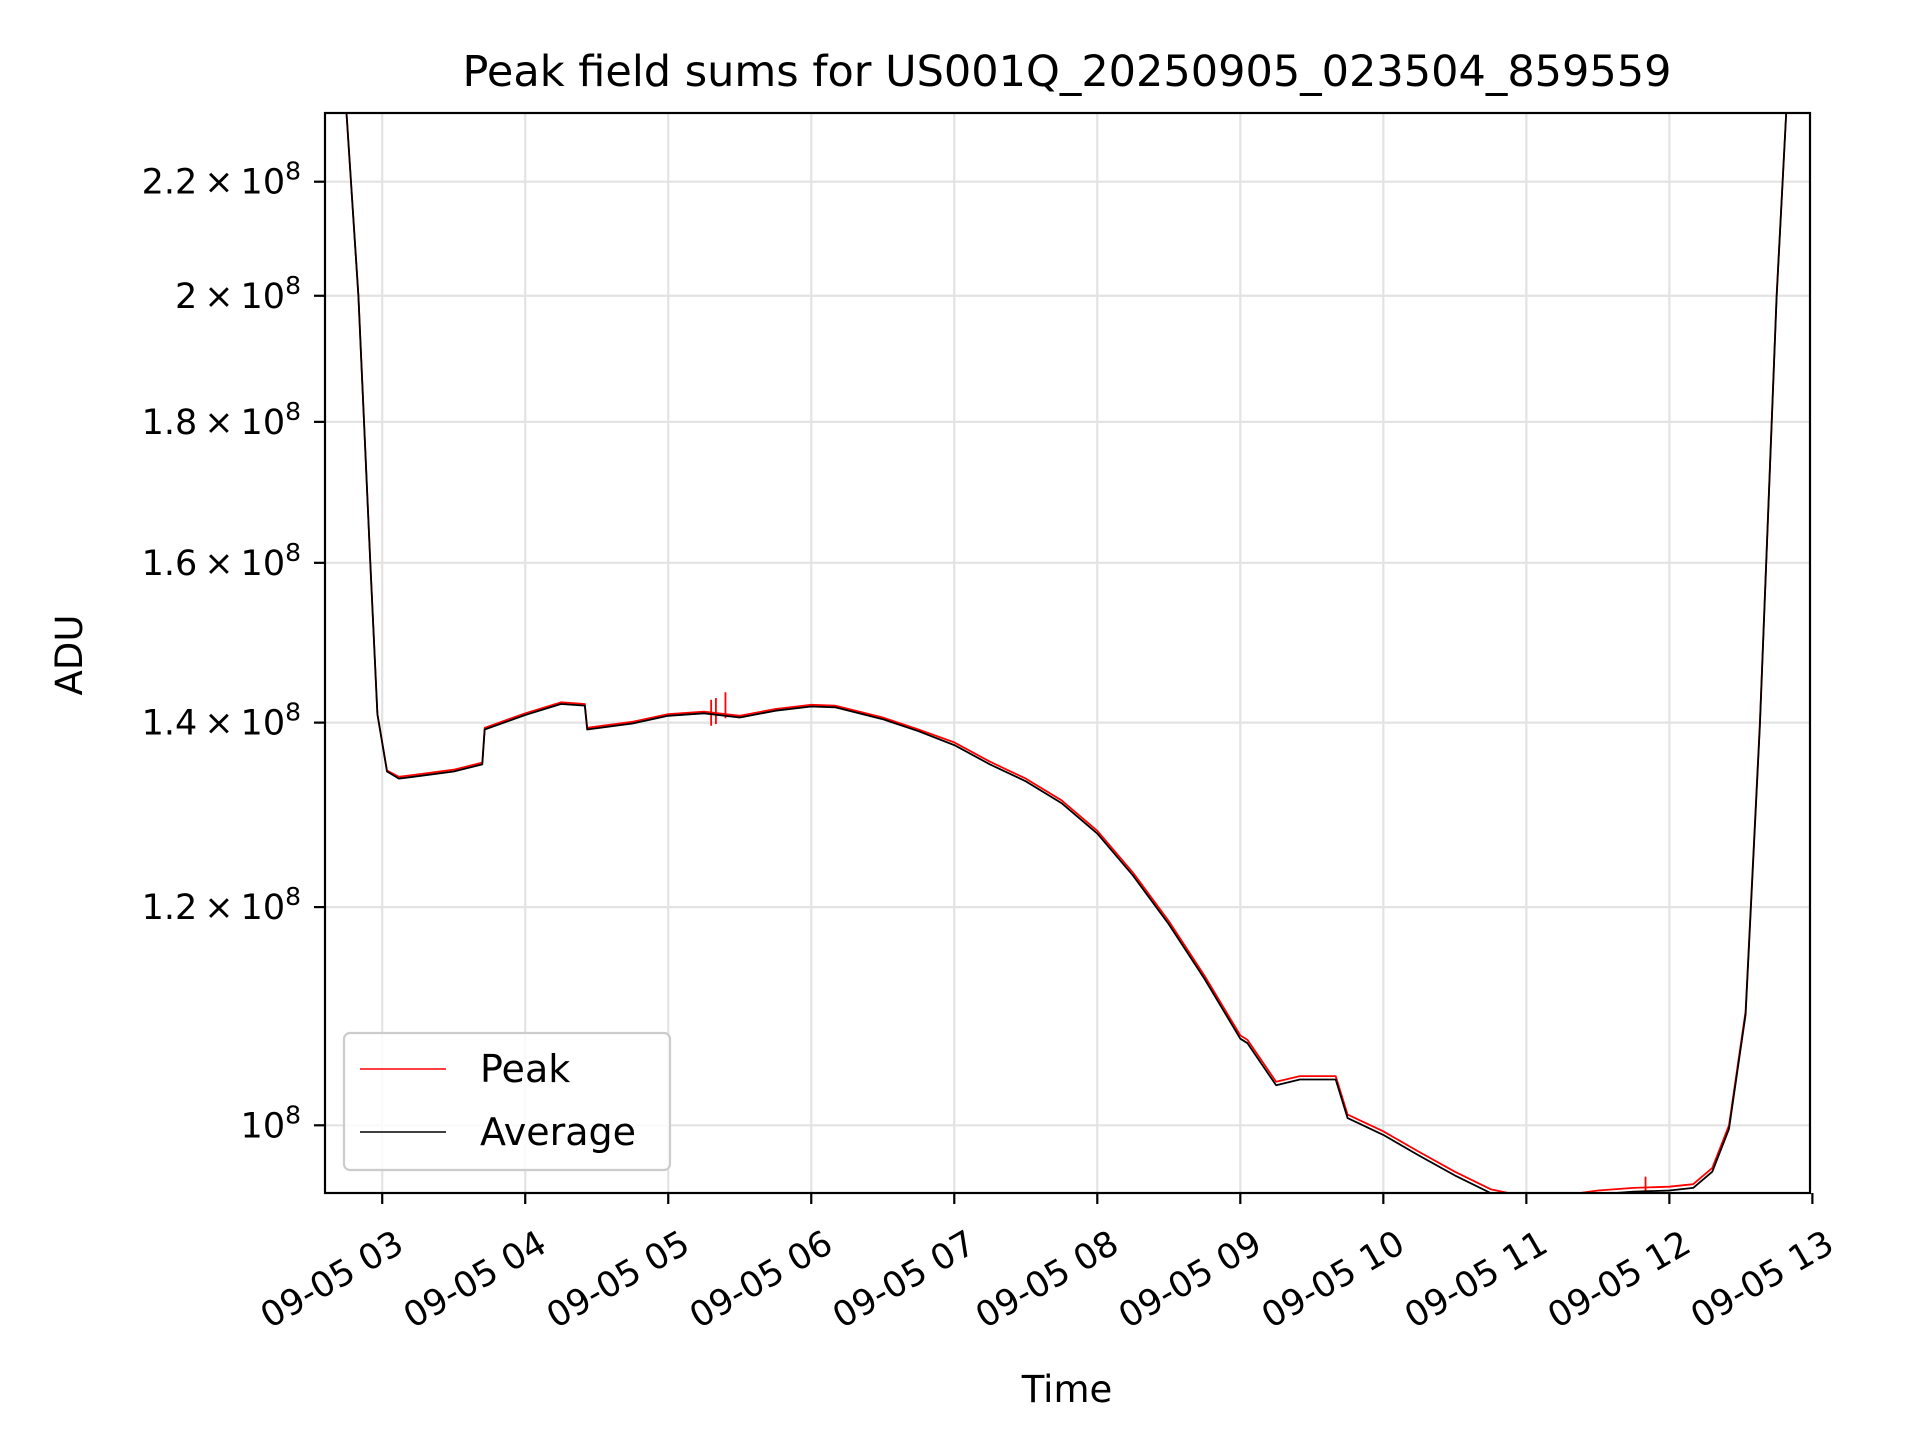 Image resolution: width=1920 pixels, height=1440 pixels. I want to click on legend-label-average: Average, so click(558, 1132).